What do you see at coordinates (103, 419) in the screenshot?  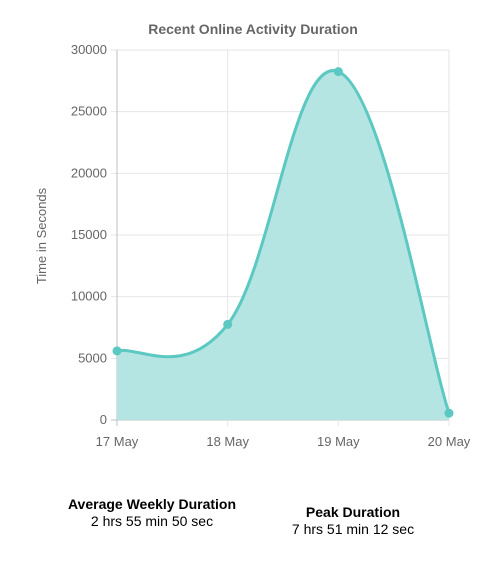 I see `y-tick-label: 0` at bounding box center [103, 419].